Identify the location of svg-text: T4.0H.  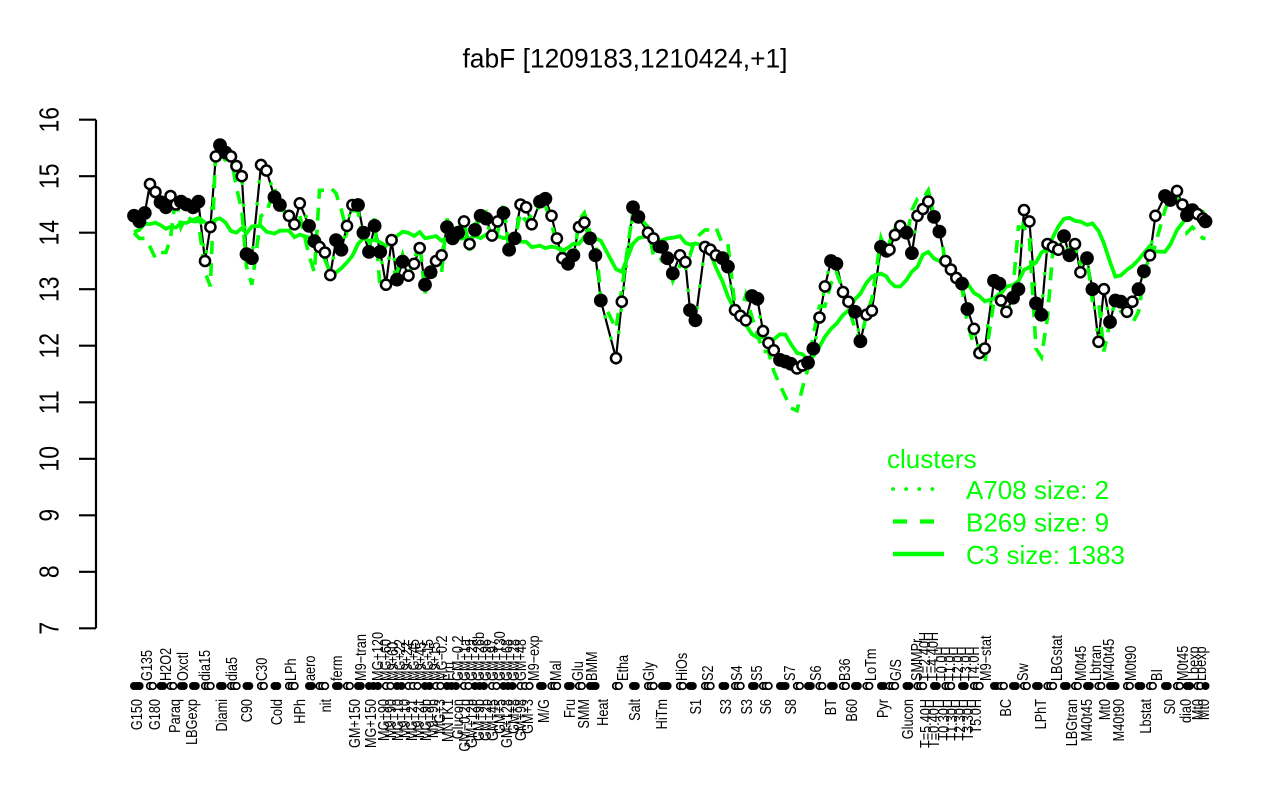
(974, 663).